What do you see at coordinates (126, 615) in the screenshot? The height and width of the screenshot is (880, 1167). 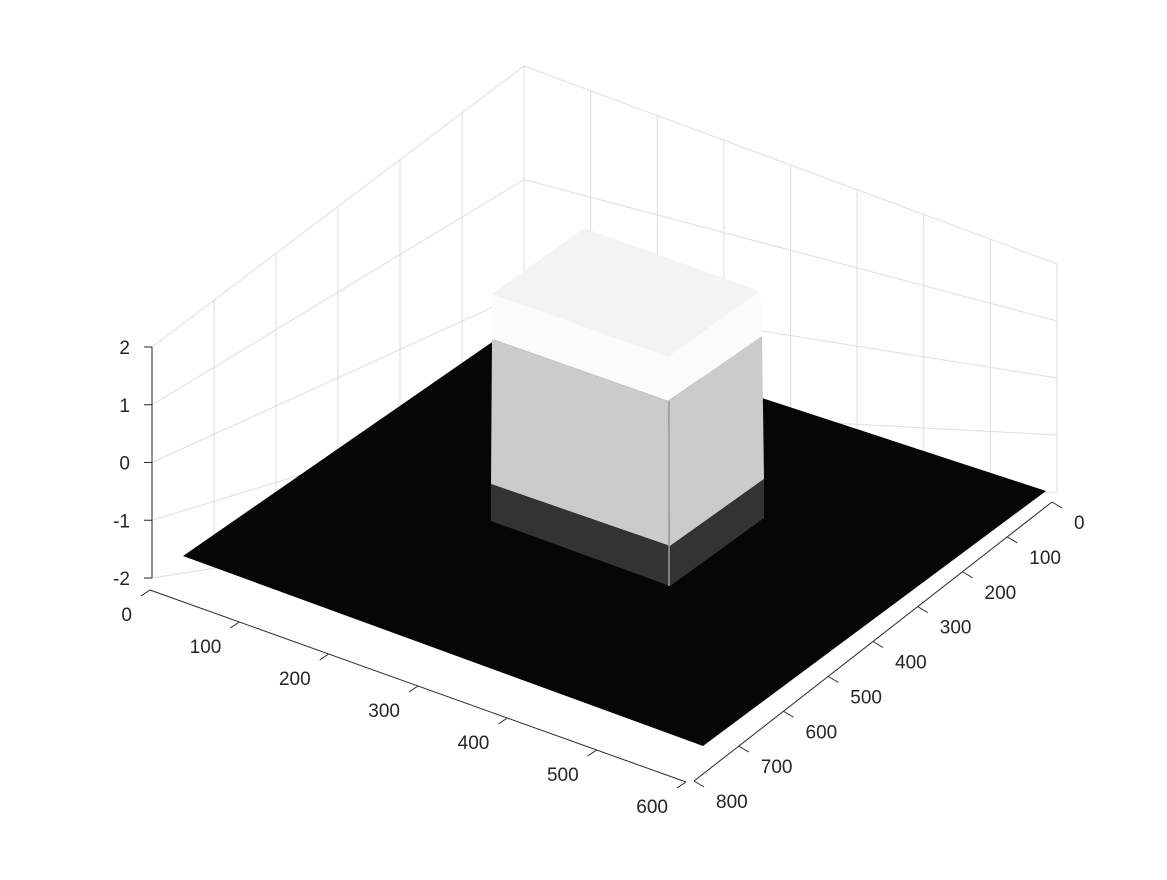 I see `x-tick-label-0: 0` at bounding box center [126, 615].